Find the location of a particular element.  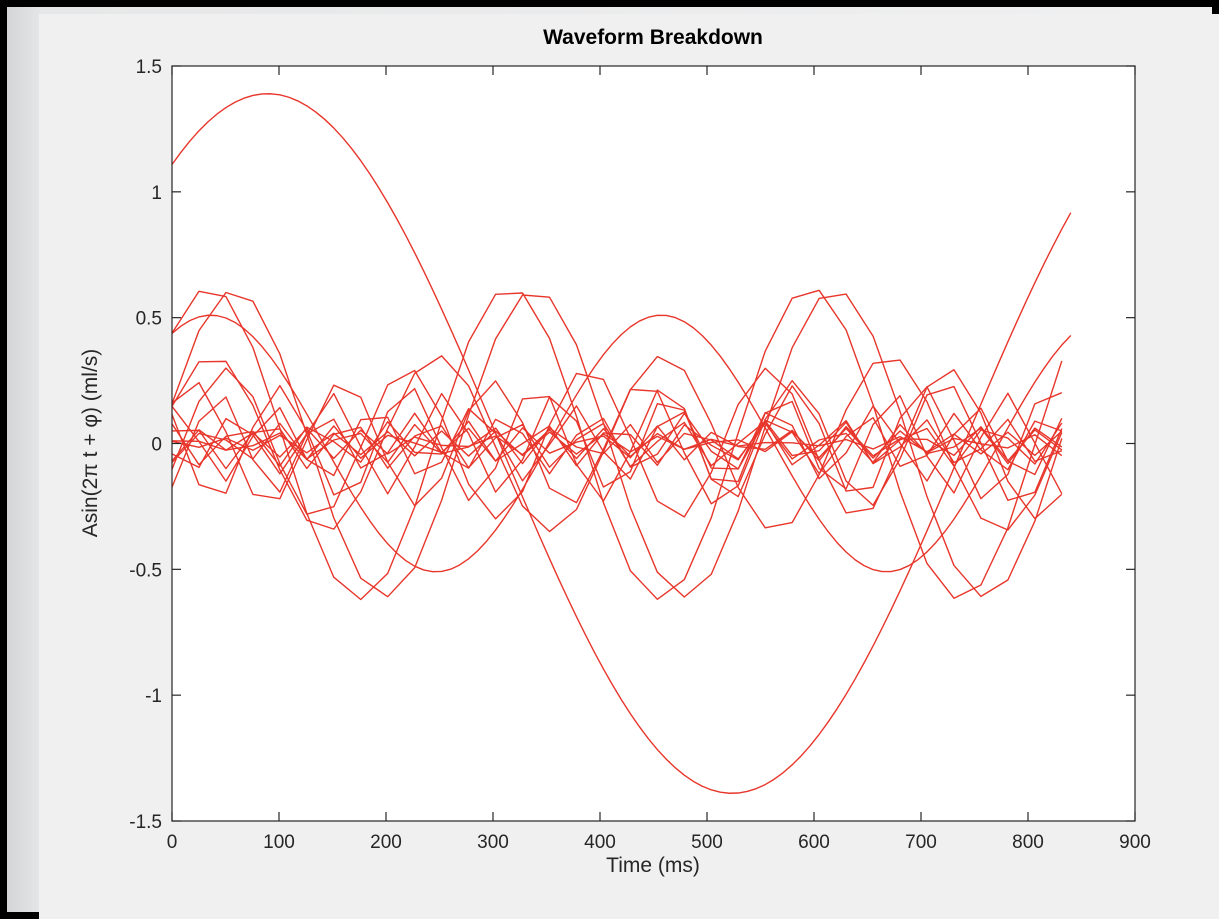

y-tick-label: -0.5 is located at coordinates (145, 570).